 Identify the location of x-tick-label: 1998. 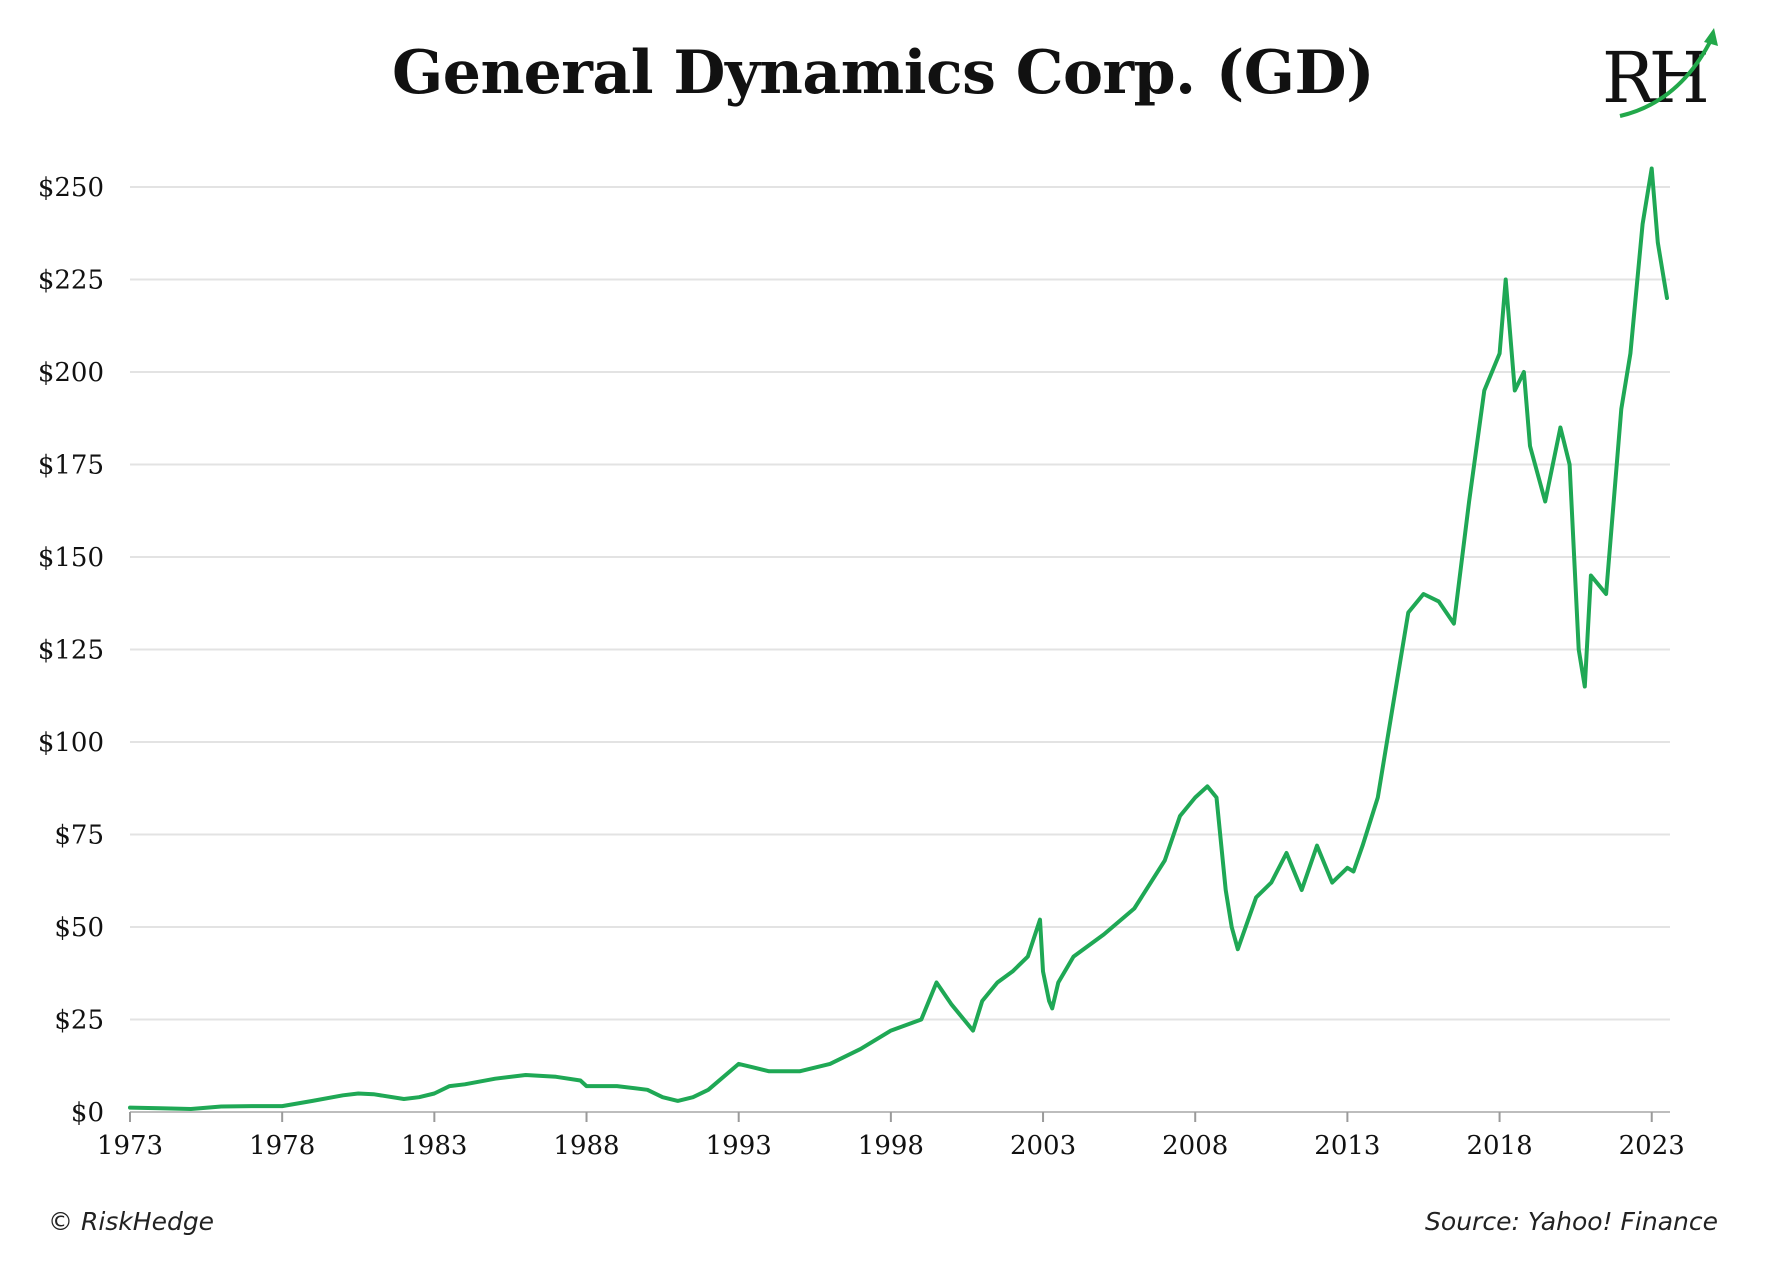
(891, 1146).